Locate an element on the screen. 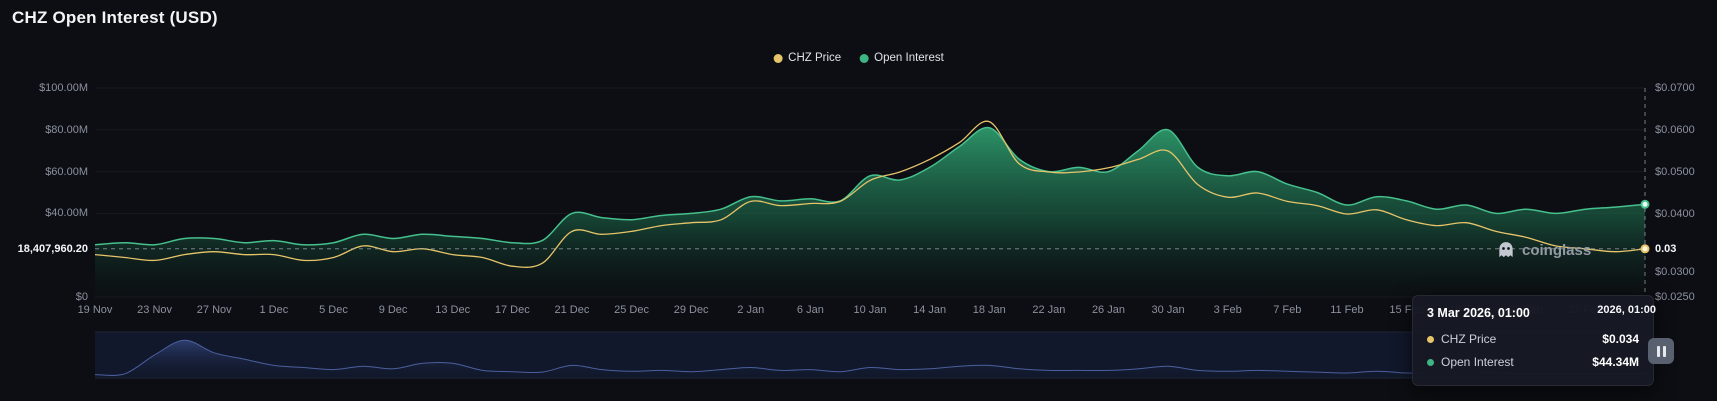 The width and height of the screenshot is (1717, 401). legend-item-chz-price: CHZ Price is located at coordinates (807, 58).